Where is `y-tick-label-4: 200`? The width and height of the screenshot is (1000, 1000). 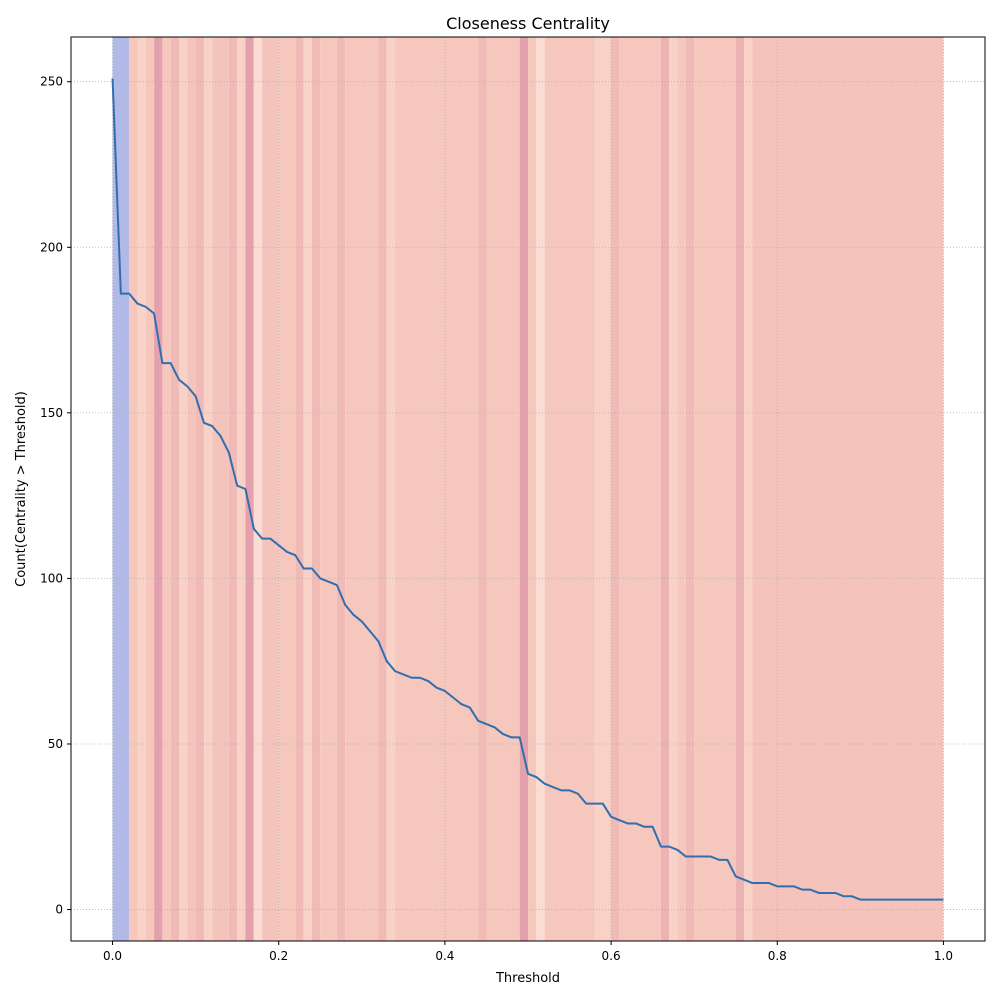
y-tick-label-4: 200 is located at coordinates (51, 247).